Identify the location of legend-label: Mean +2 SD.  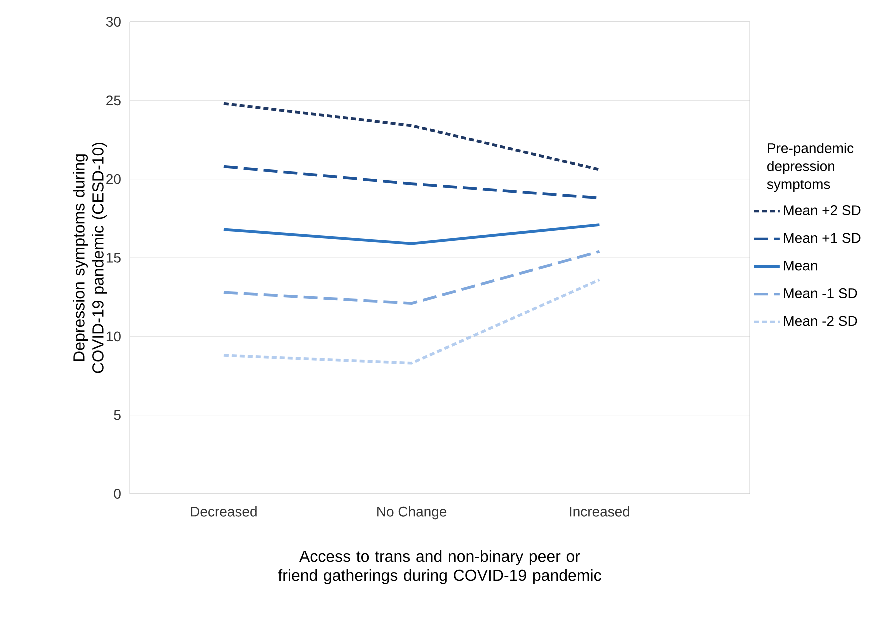
(822, 211).